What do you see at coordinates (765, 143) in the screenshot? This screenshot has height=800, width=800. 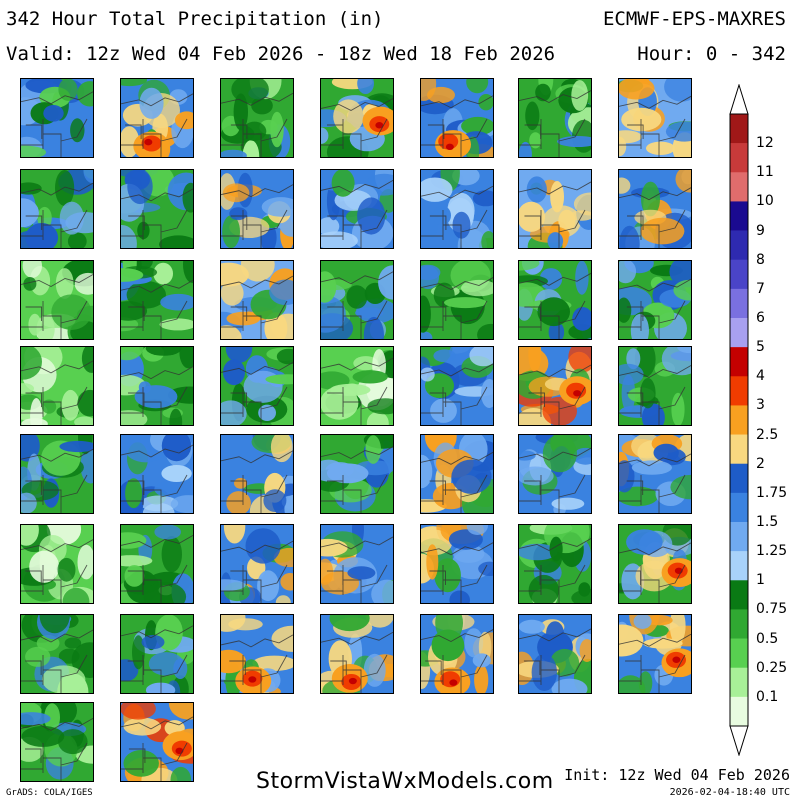 I see `colorbar-label: 12` at bounding box center [765, 143].